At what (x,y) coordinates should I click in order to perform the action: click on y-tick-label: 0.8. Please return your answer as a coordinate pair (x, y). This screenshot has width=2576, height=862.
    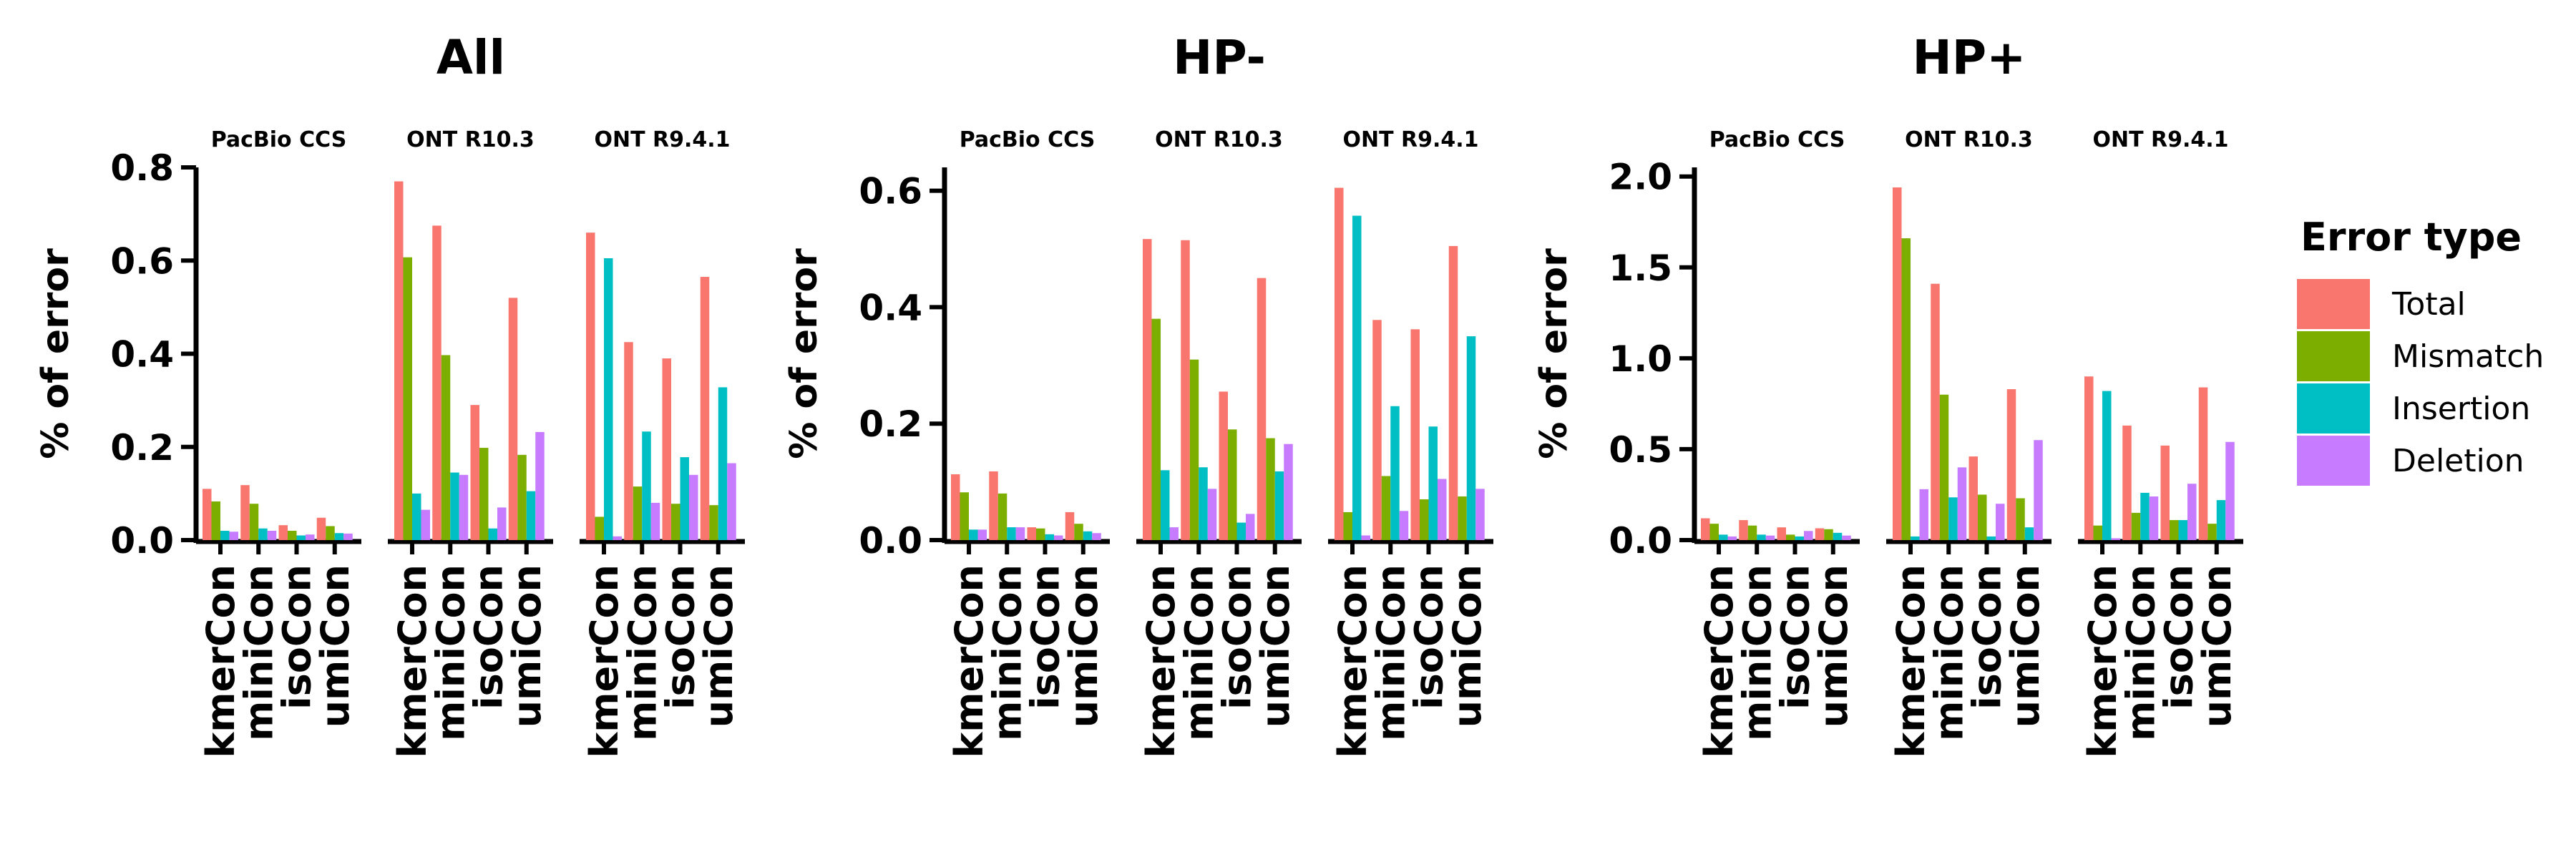
    Looking at the image, I should click on (142, 168).